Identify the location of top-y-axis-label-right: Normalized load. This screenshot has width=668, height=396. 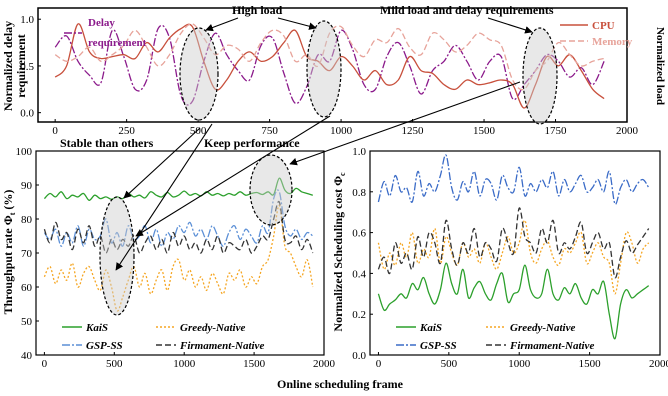
(660, 66).